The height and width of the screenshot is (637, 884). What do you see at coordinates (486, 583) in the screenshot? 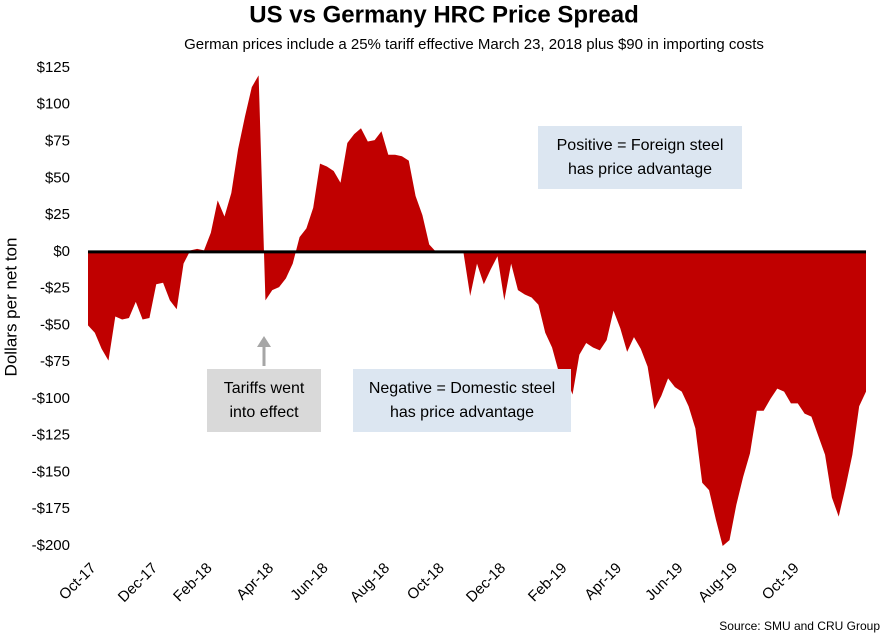
I see `x-tick-label: Dec-18` at bounding box center [486, 583].